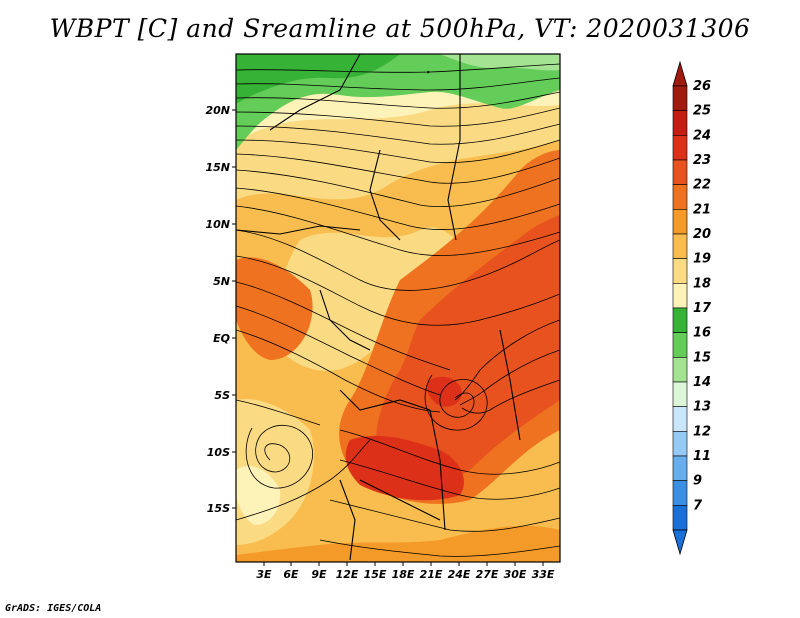  I want to click on colorbar-label: 17, so click(702, 308).